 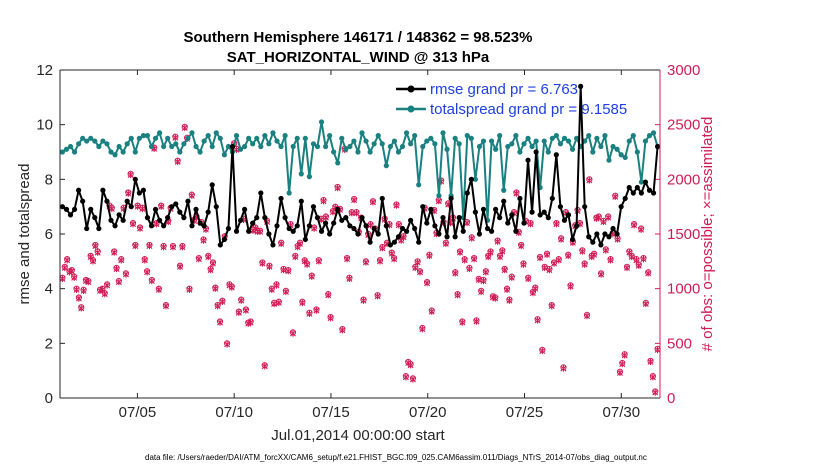 I want to click on y-right-tick-label: 1000, so click(x=683, y=289).